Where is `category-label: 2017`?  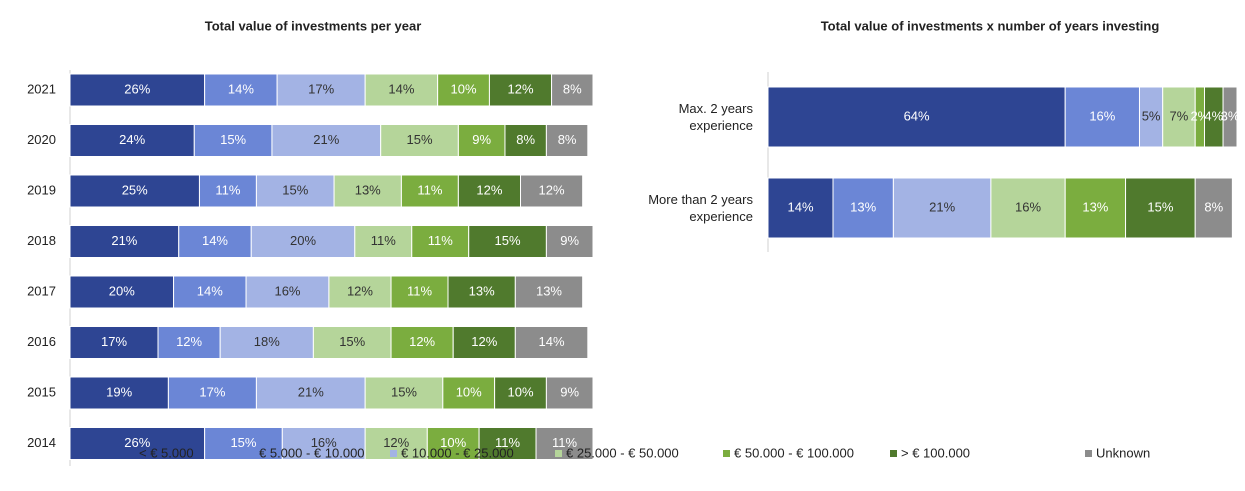
category-label: 2017 is located at coordinates (41, 290).